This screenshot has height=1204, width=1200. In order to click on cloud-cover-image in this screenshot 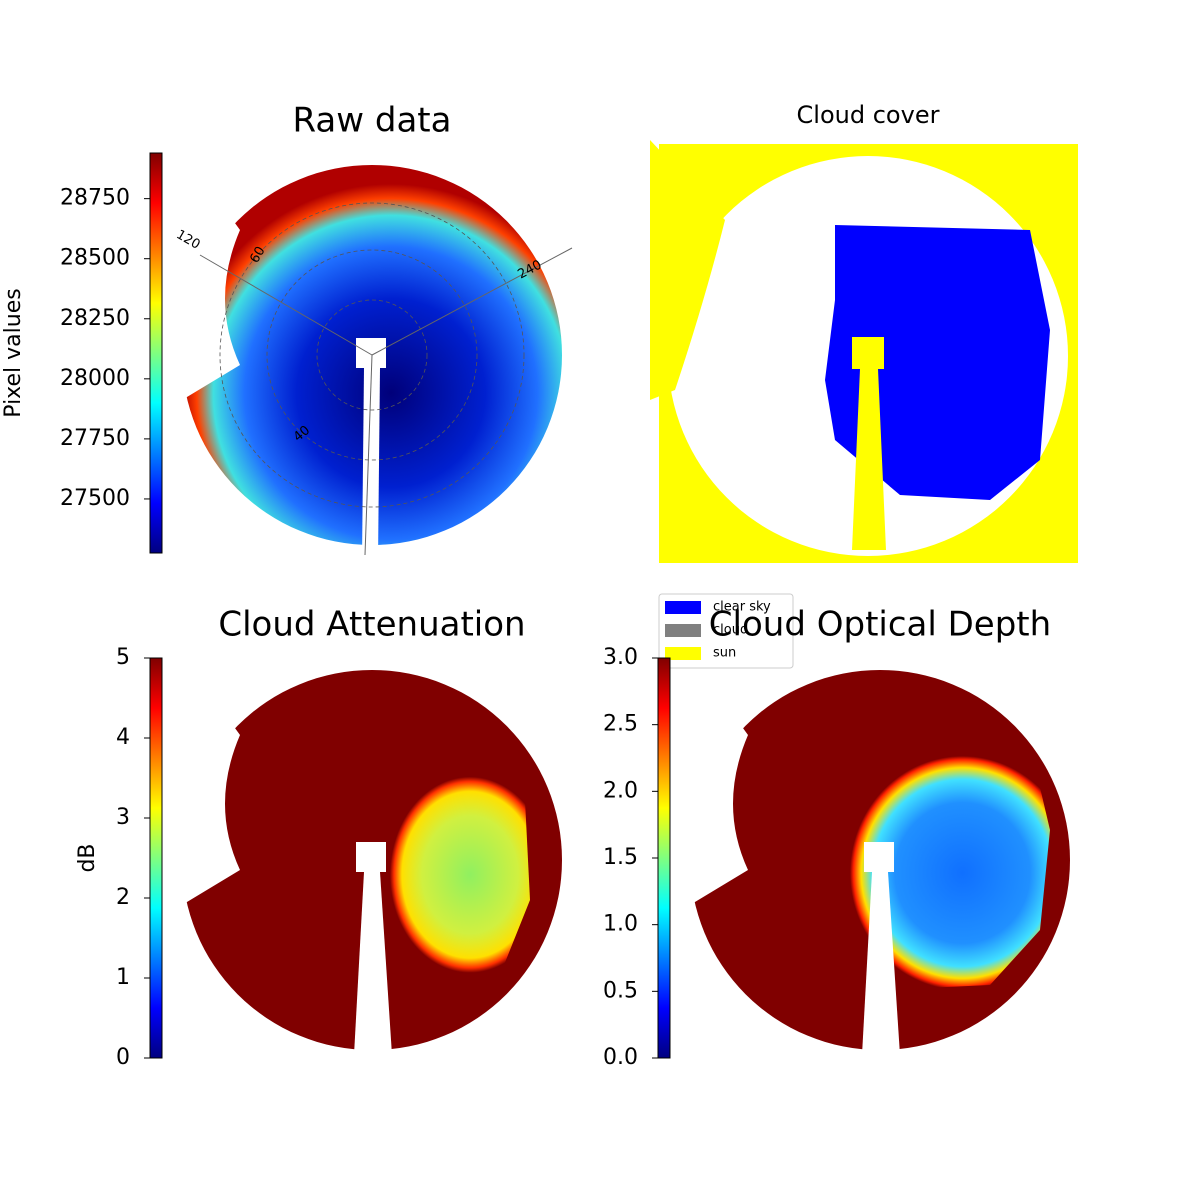, I will do `click(864, 351)`.